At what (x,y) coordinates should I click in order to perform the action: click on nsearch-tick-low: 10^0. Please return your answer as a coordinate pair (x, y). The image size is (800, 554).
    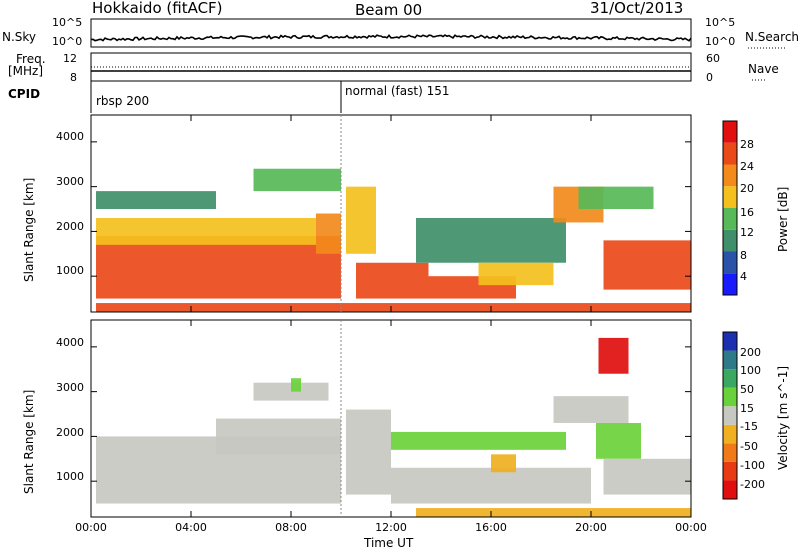
    Looking at the image, I should click on (720, 41).